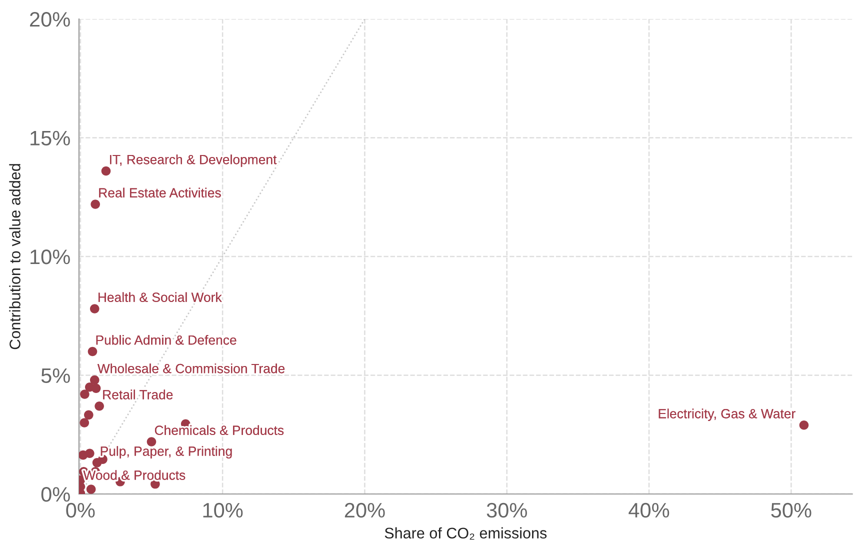 This screenshot has height=544, width=854. What do you see at coordinates (364, 510) in the screenshot?
I see `x-tick-label: 20%` at bounding box center [364, 510].